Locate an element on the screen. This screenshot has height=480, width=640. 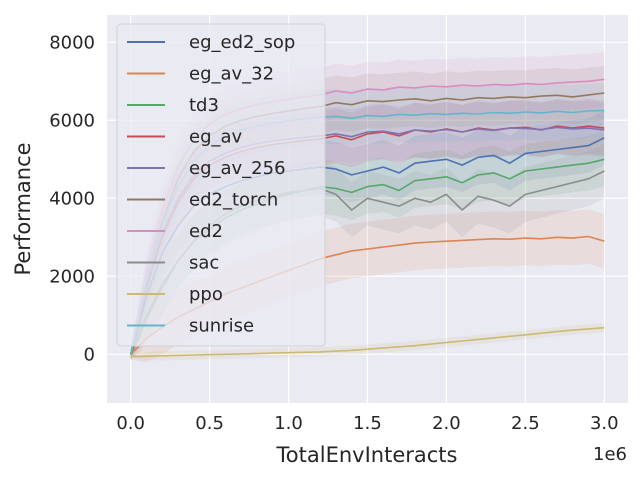
series-line-ppo is located at coordinates (367, 342).